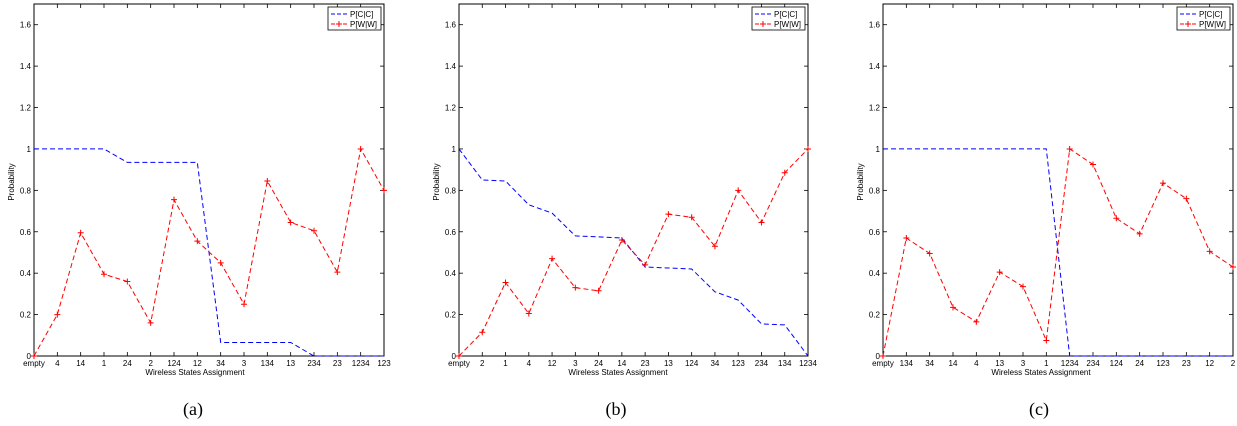  Describe the element at coordinates (451, 315) in the screenshot. I see `y-tick-label: 0.2` at that location.